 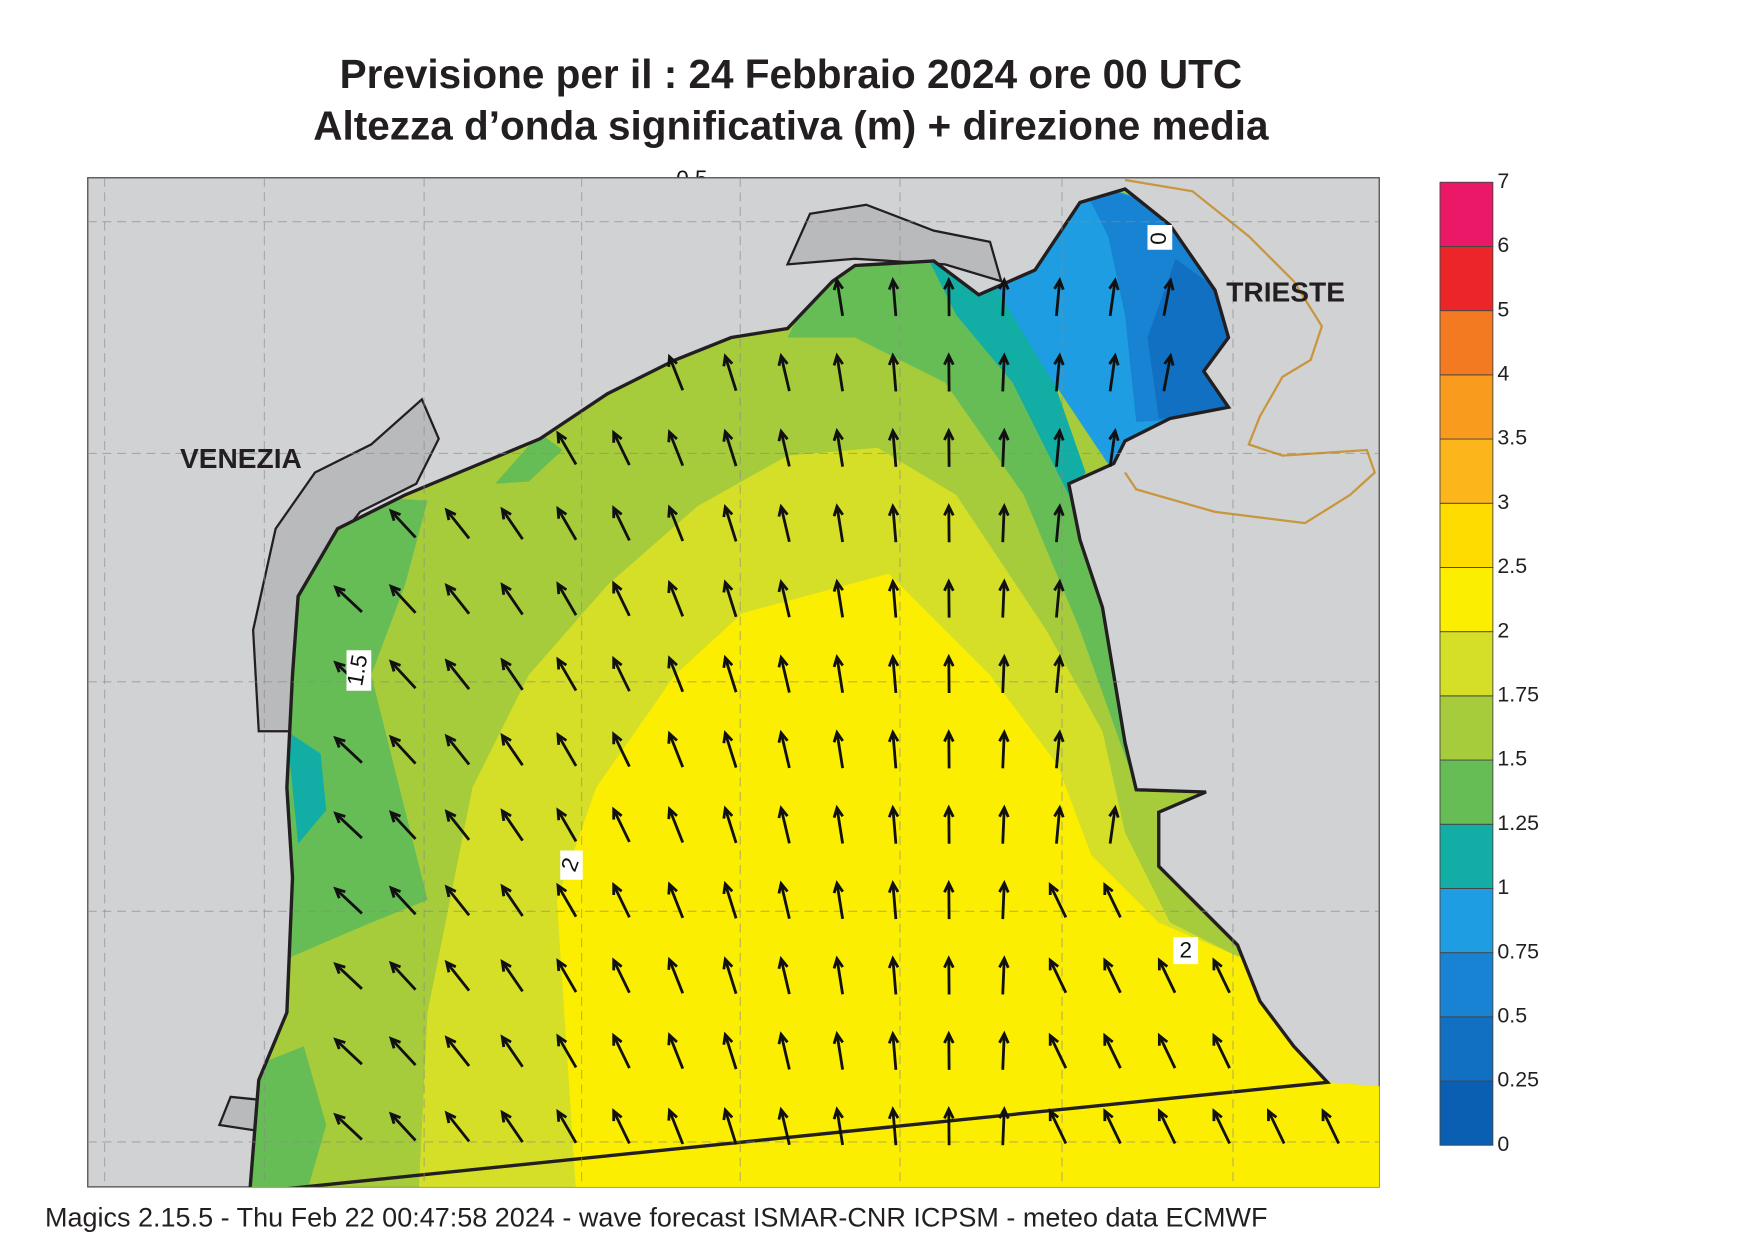 I want to click on colorbar-label: 1.5, so click(x=1512, y=759).